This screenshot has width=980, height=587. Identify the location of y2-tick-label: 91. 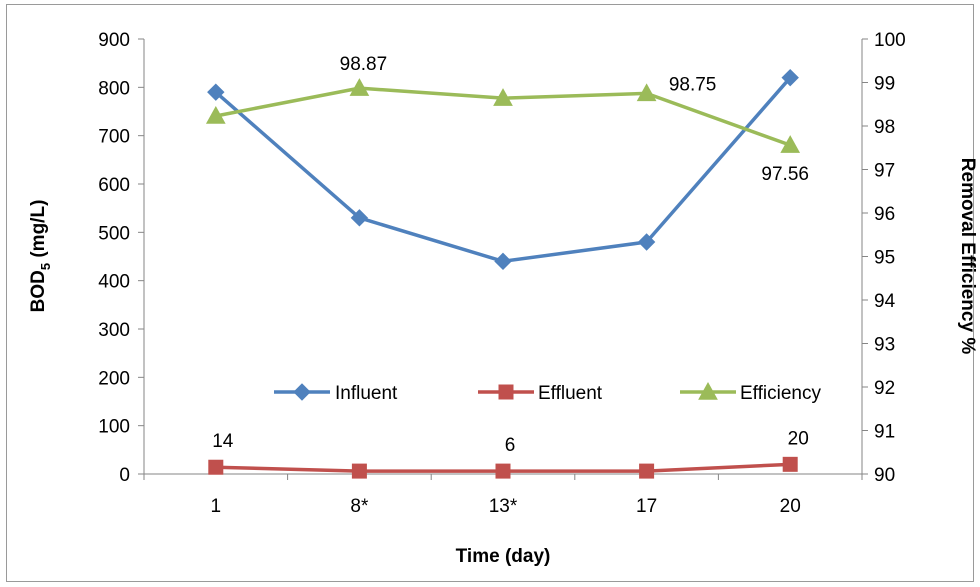
(884, 432).